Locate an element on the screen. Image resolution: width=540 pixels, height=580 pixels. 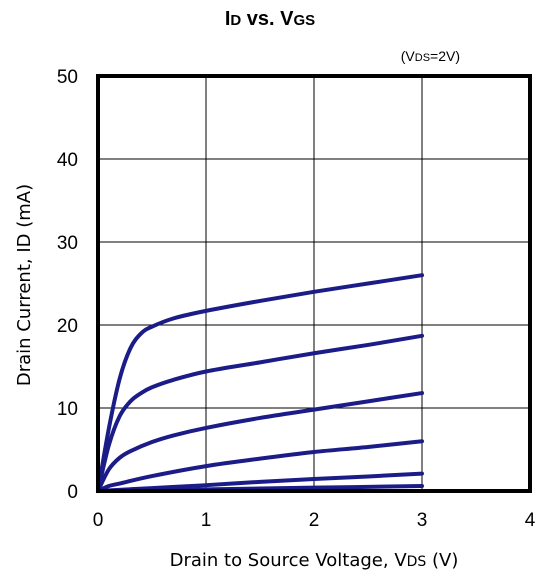
x-tick-label: 3 is located at coordinates (422, 520).